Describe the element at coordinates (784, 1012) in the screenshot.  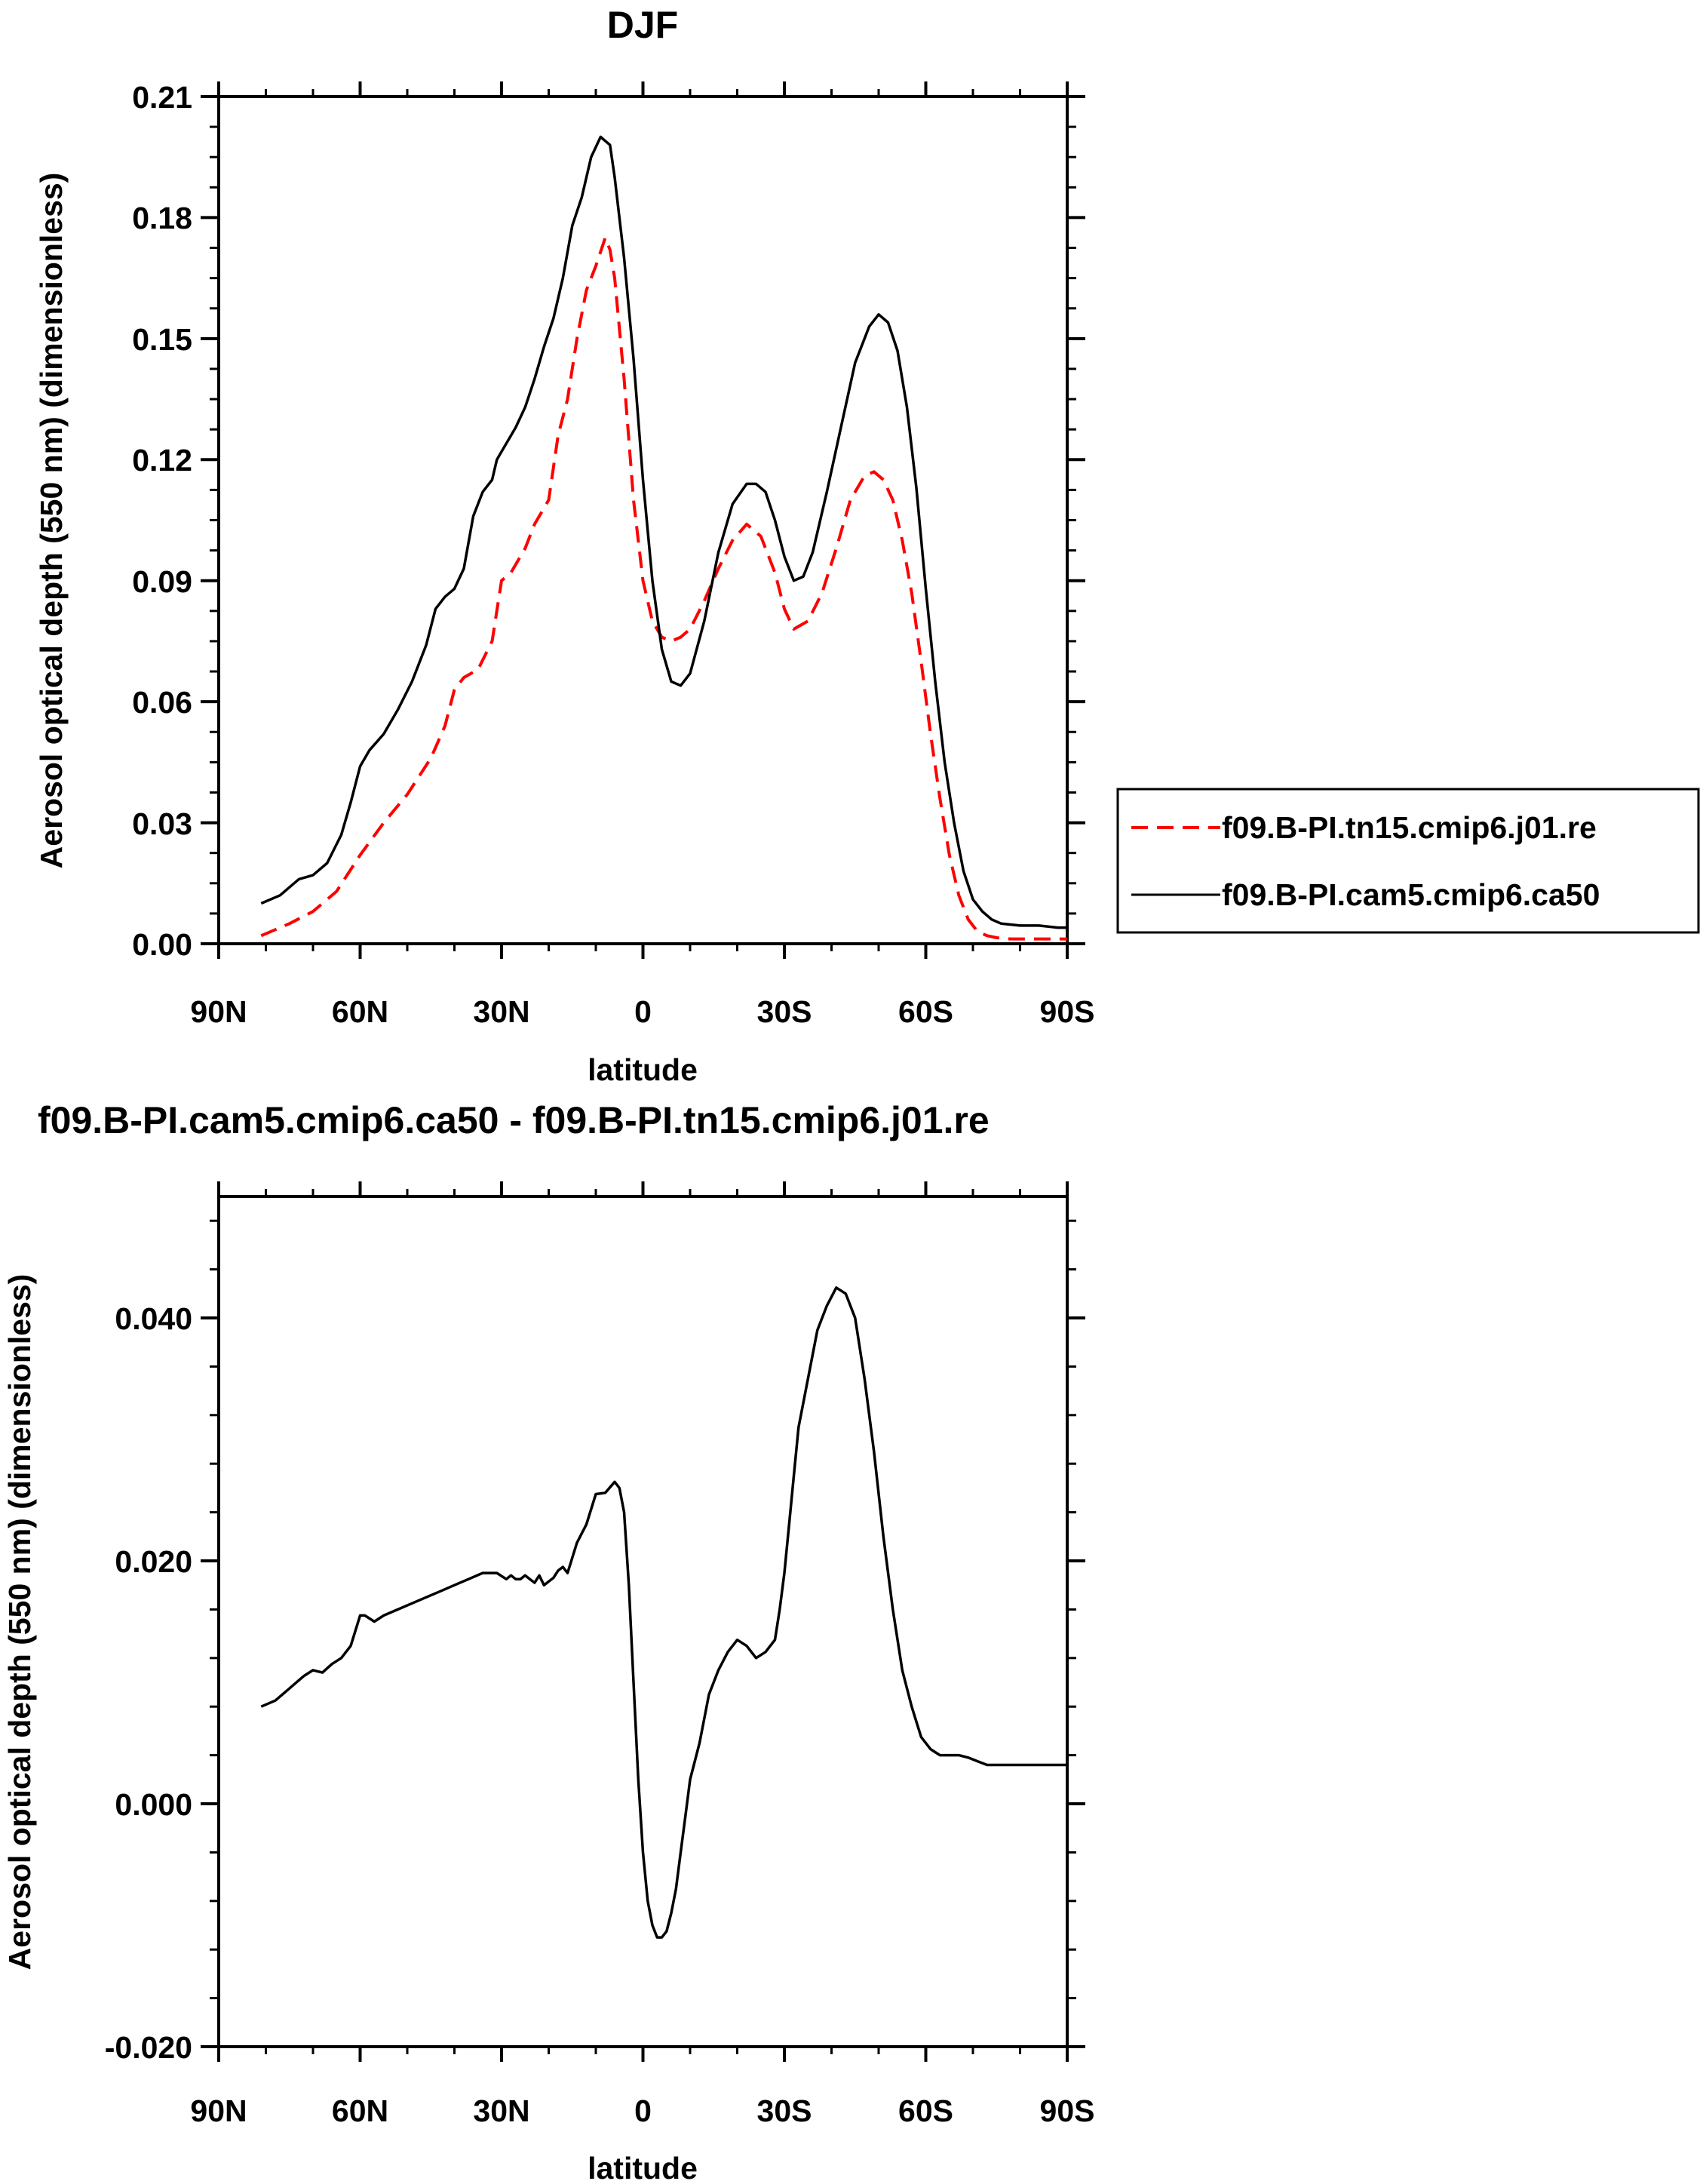
I see `p1-xtick-label: 30S` at that location.